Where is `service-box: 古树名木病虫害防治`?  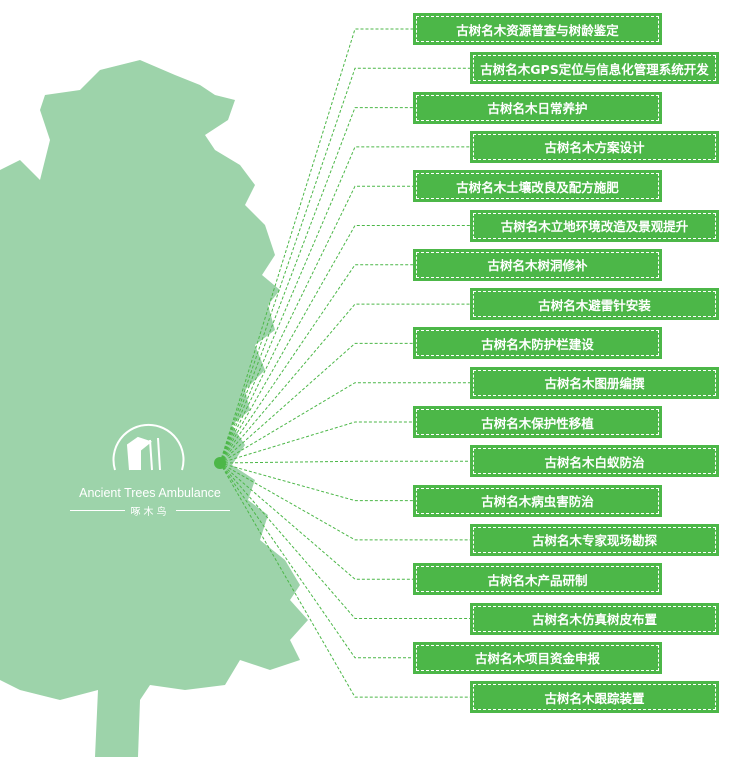
service-box: 古树名木病虫害防治 is located at coordinates (537, 500).